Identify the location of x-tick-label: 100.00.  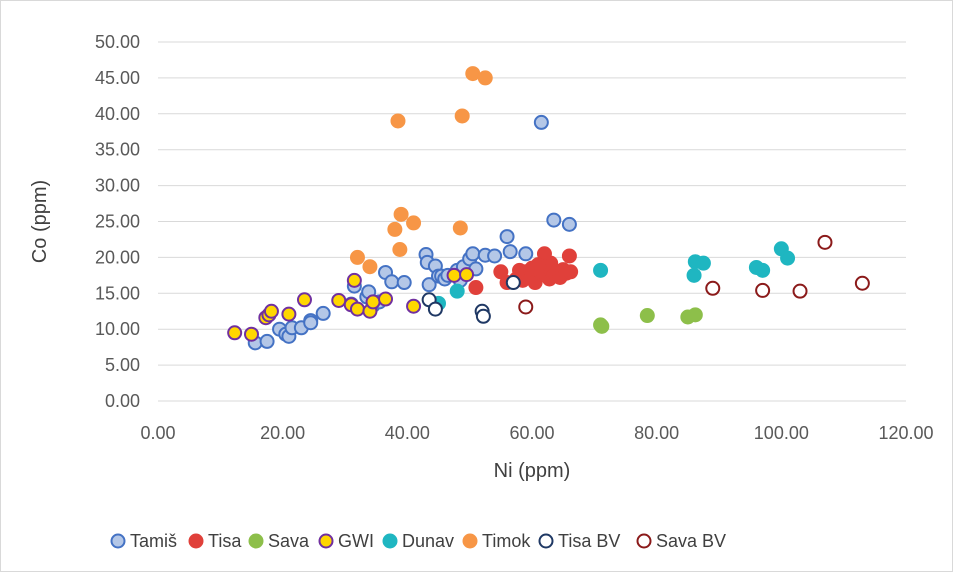
(781, 433).